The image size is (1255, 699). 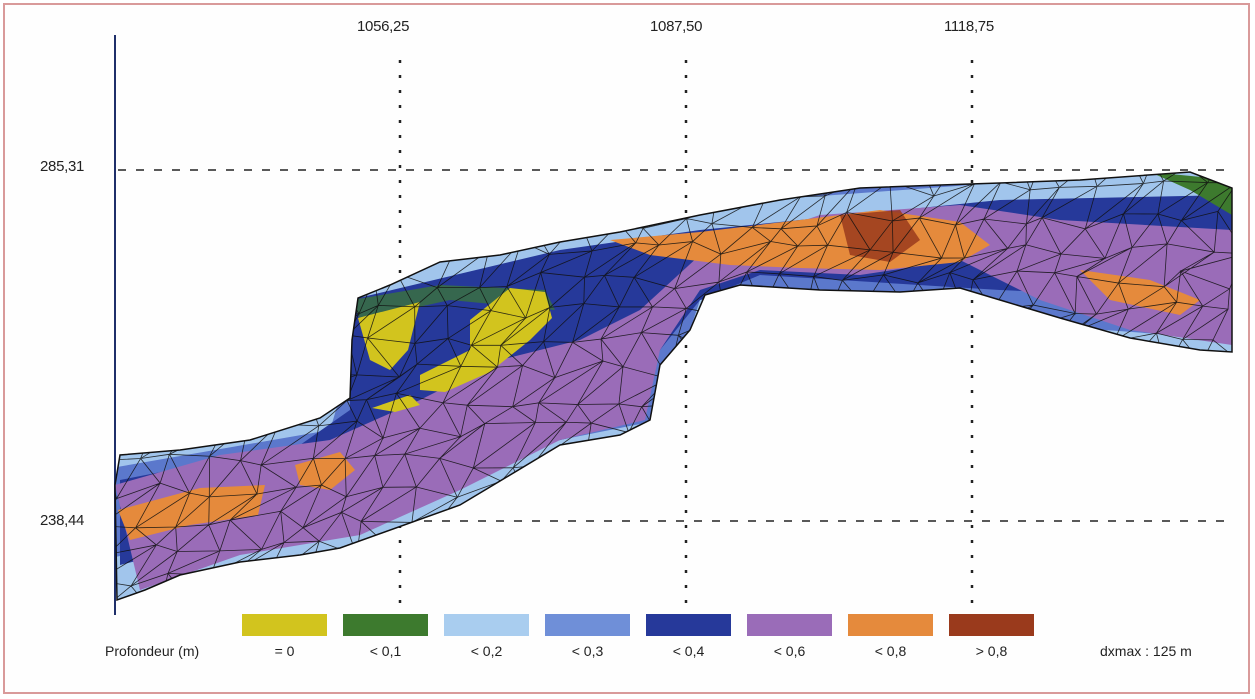 I want to click on scale-note: dxmax : 125 m, so click(x=1146, y=651).